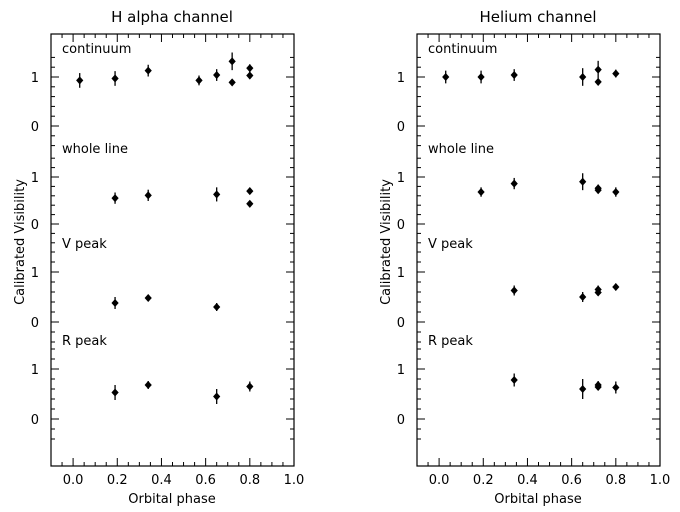 The width and height of the screenshot is (680, 512). I want to click on y-axis-label-left: Calibrated Visibility, so click(20, 242).